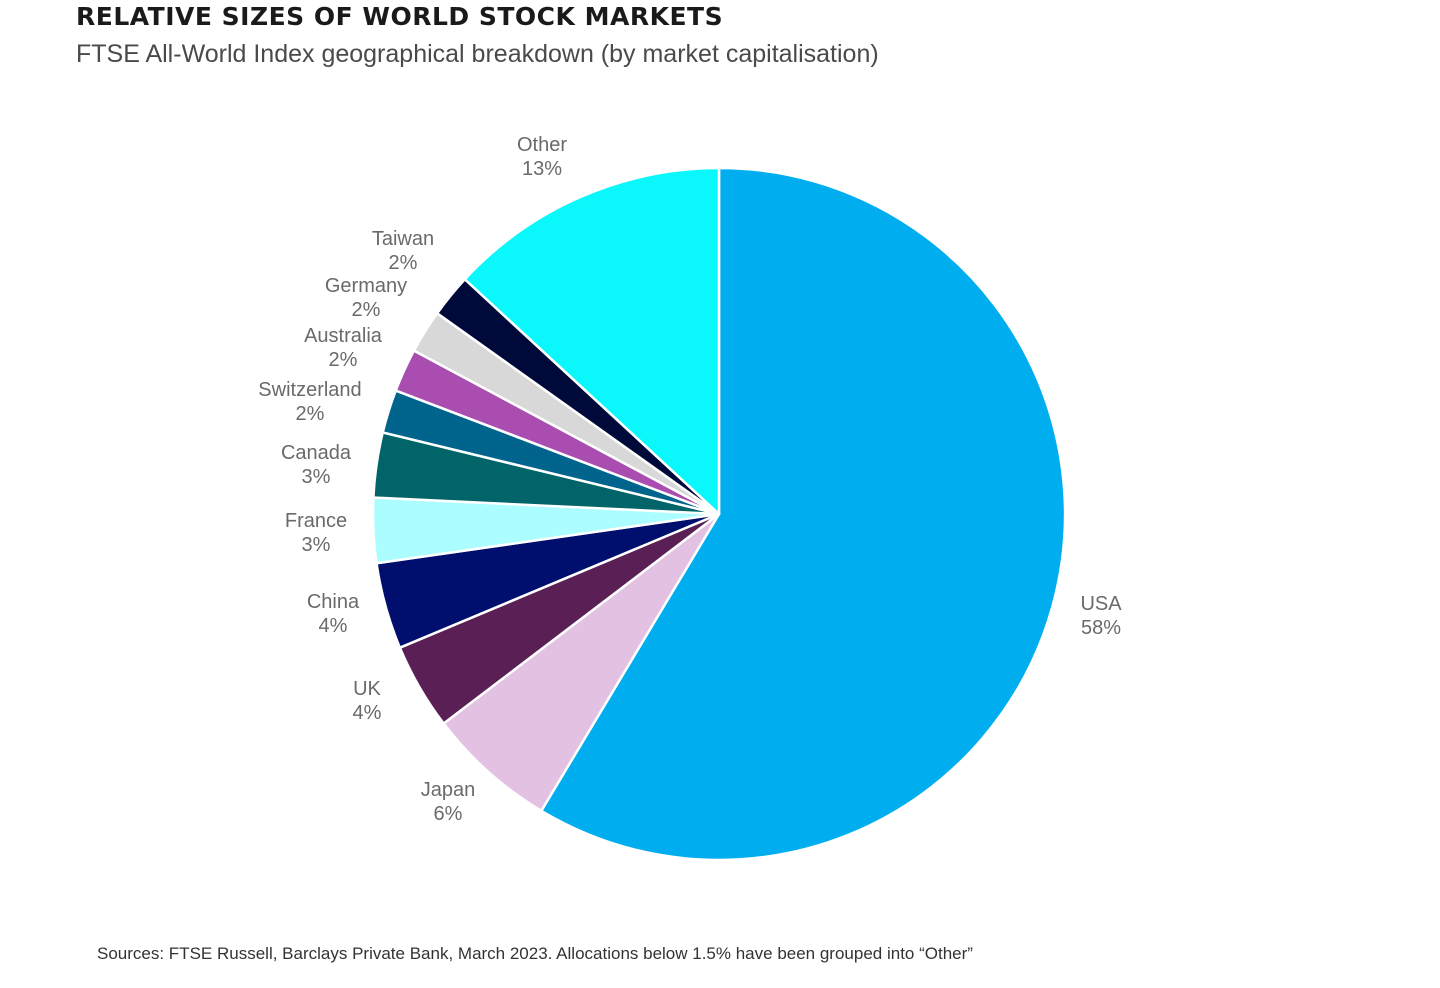 This screenshot has width=1440, height=988. Describe the element at coordinates (403, 239) in the screenshot. I see `slice-label-taiwan: Taiwan` at that location.